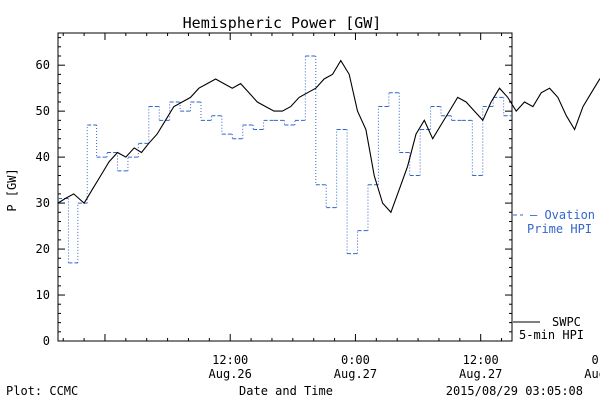 The height and width of the screenshot is (400, 600). What do you see at coordinates (282, 23) in the screenshot?
I see `chart-title: Hemispheric Power [GW]` at bounding box center [282, 23].